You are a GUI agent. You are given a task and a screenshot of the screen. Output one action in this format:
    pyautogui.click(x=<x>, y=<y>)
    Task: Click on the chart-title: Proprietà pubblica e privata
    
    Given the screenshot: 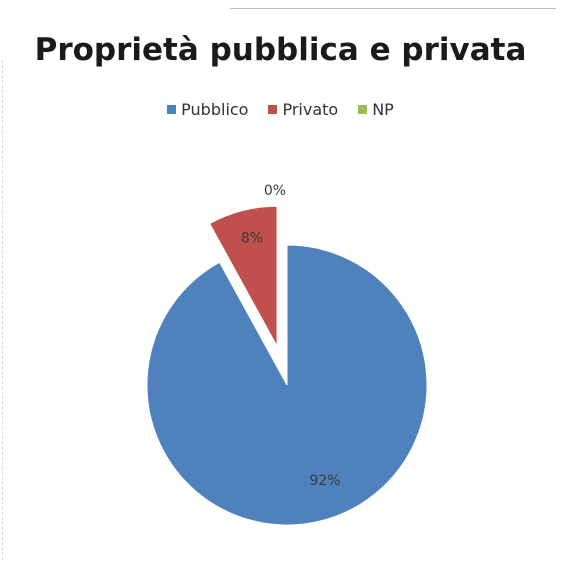 What is the action you would take?
    pyautogui.click(x=280, y=50)
    